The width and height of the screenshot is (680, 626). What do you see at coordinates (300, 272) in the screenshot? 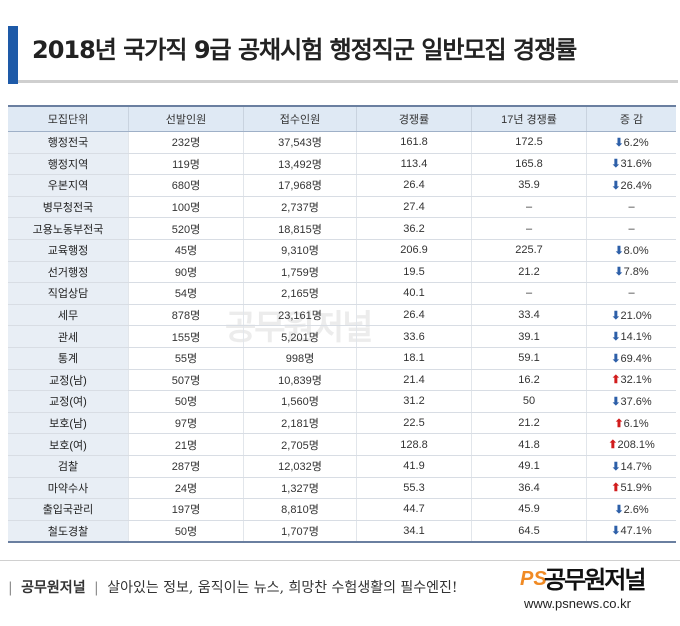
I see `cell-applied: 1,759명` at bounding box center [300, 272].